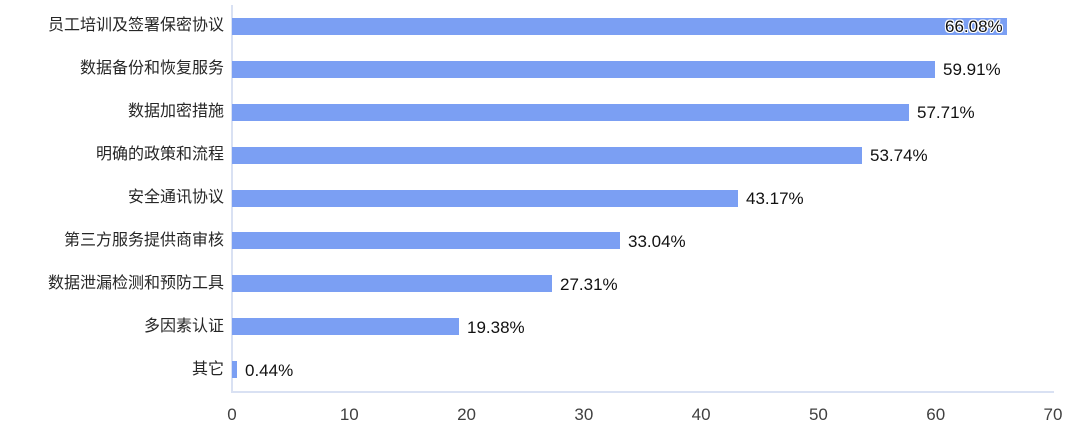  What do you see at coordinates (1053, 414) in the screenshot?
I see `x-tick-label: 70` at bounding box center [1053, 414].